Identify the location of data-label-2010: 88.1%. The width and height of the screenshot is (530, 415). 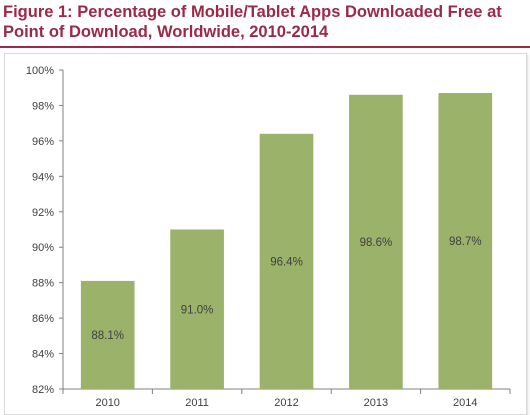
(107, 336).